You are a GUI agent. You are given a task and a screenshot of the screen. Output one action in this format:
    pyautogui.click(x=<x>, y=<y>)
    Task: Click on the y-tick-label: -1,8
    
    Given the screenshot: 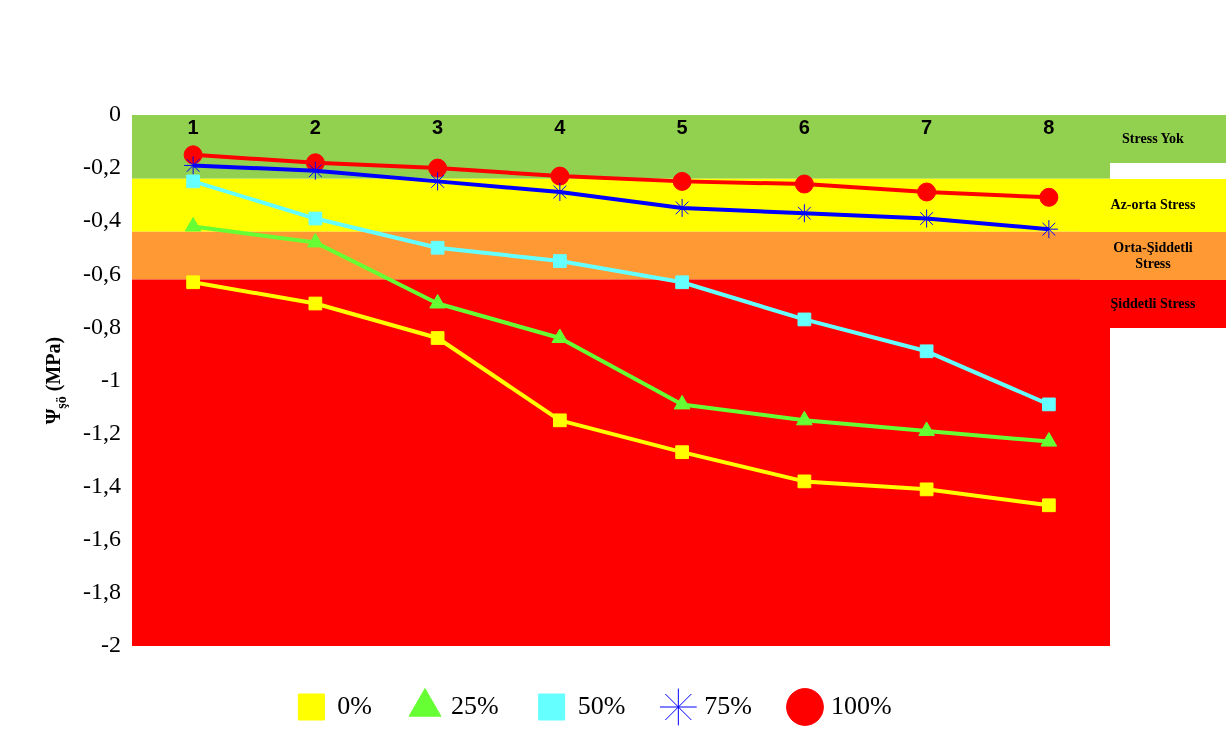 What is the action you would take?
    pyautogui.click(x=101, y=591)
    